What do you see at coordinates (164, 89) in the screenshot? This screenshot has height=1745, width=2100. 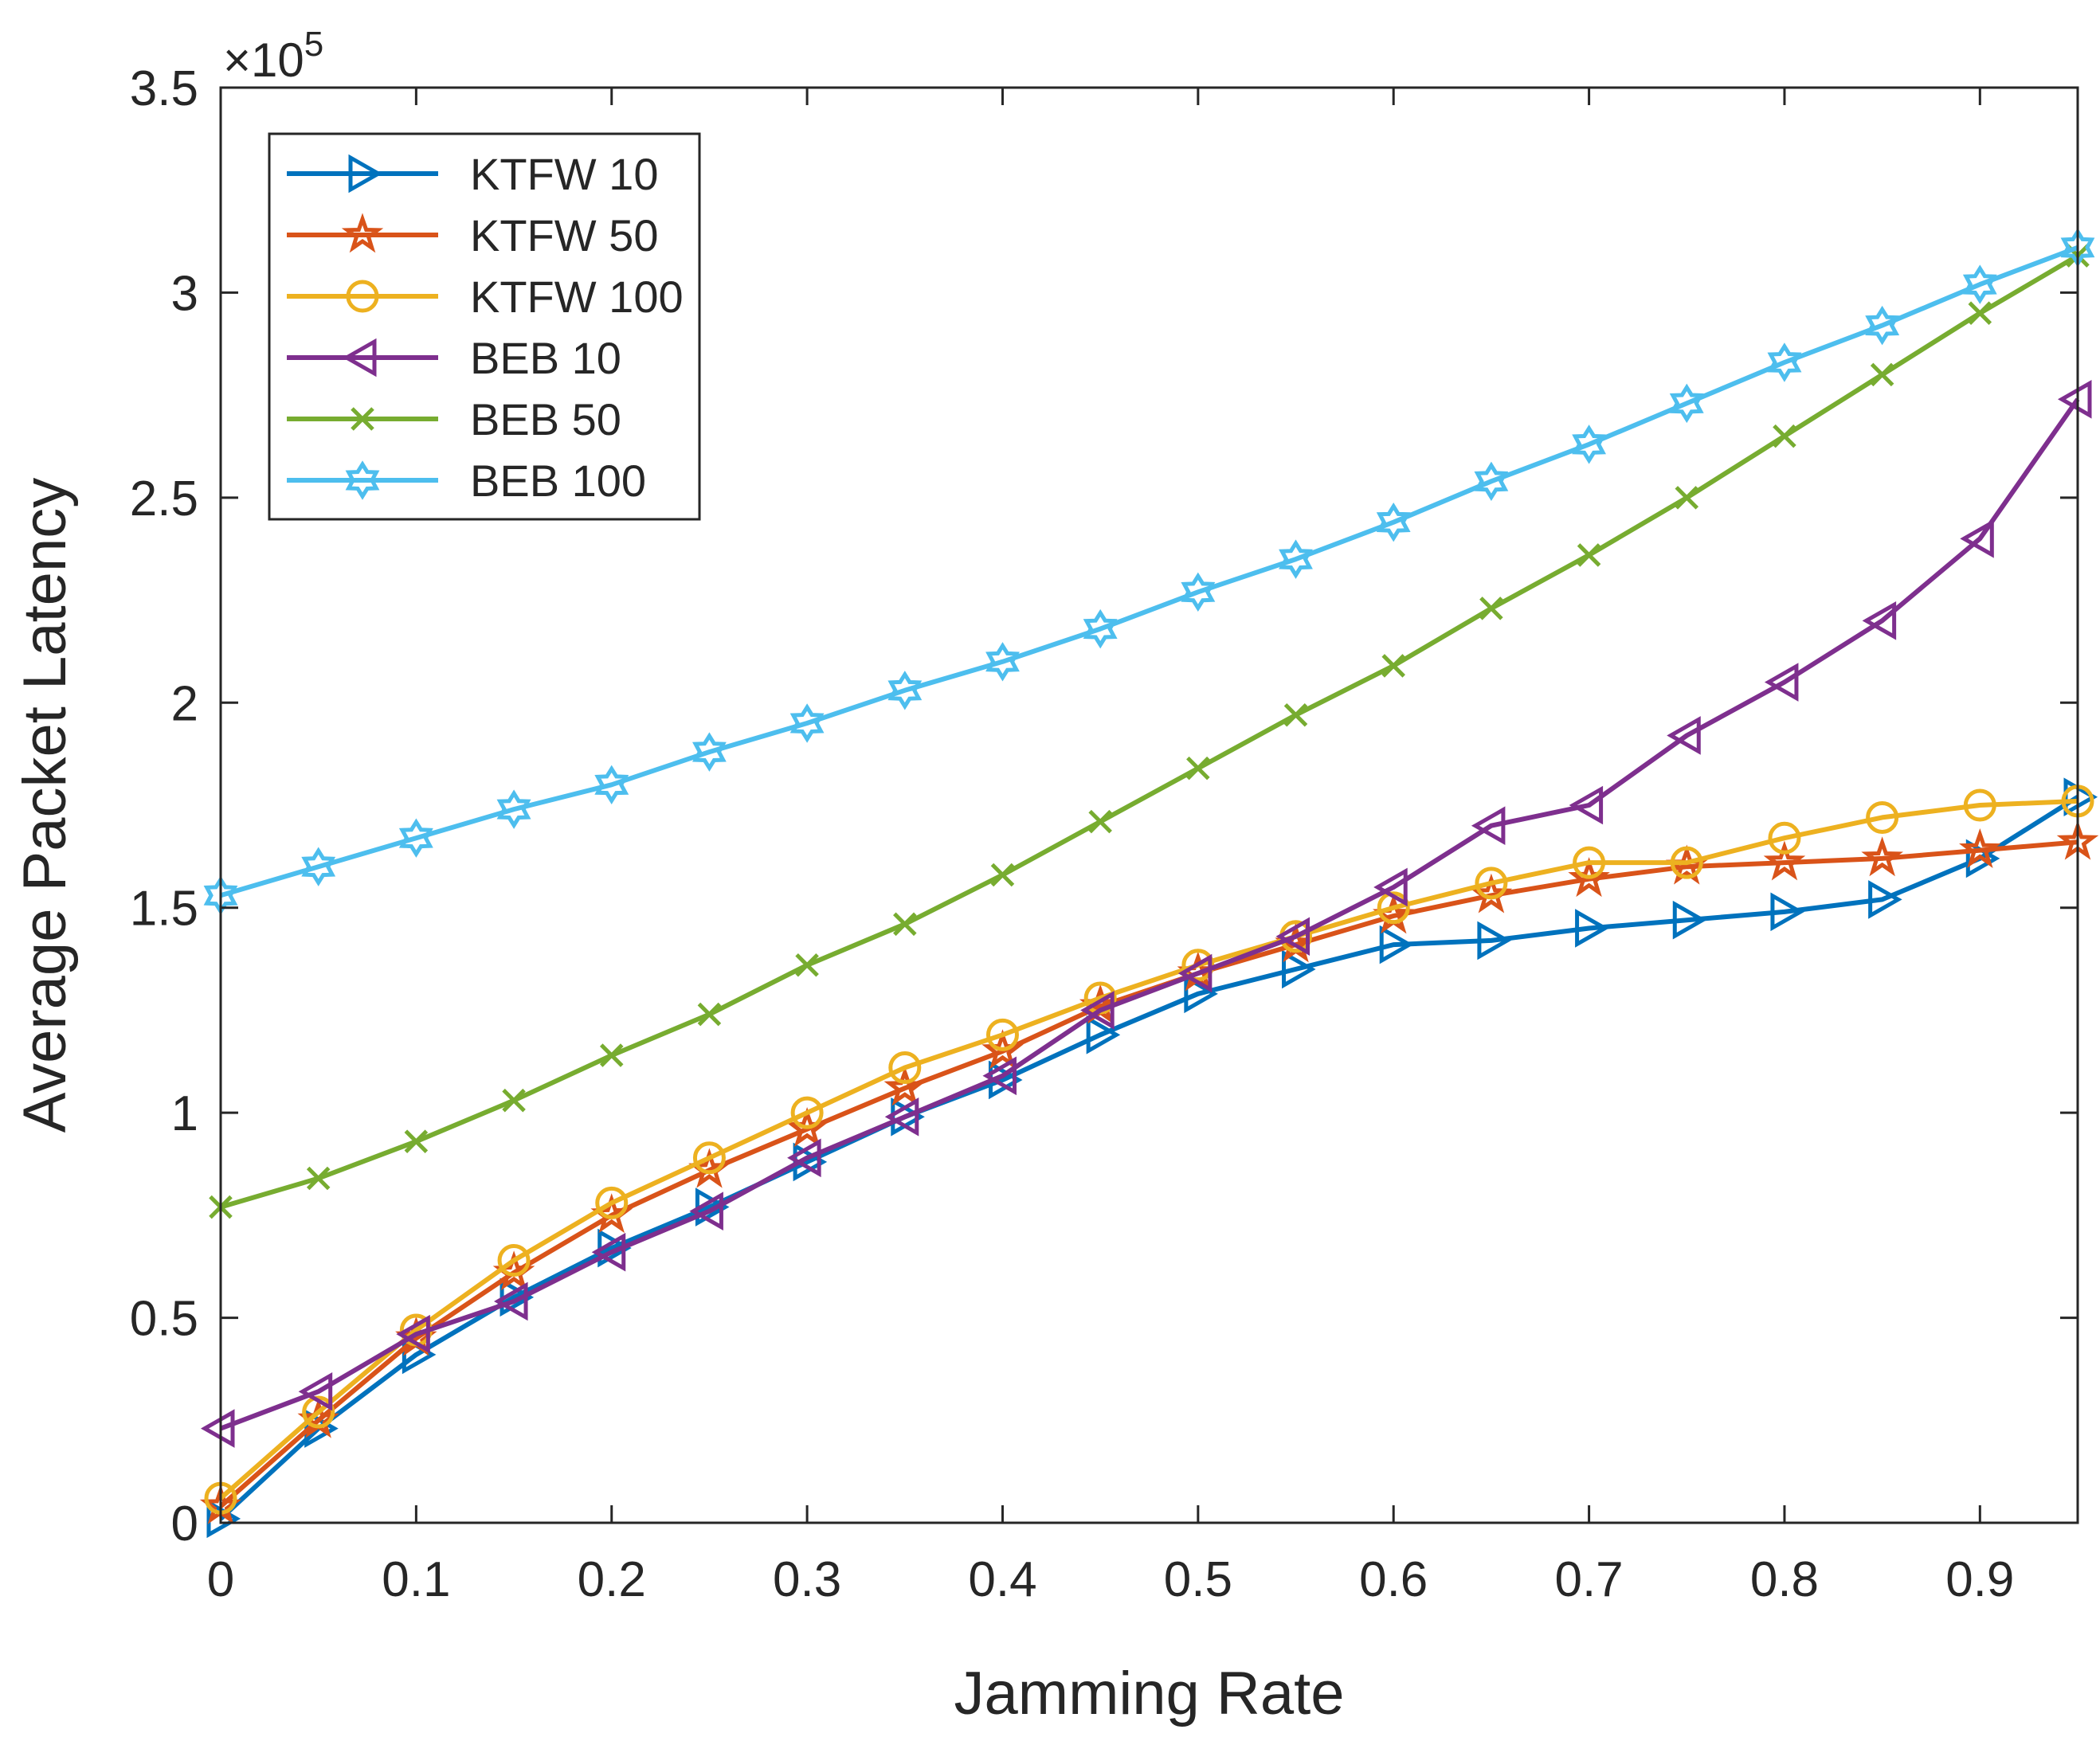 I see `y-tick-label: 3.5` at bounding box center [164, 89].